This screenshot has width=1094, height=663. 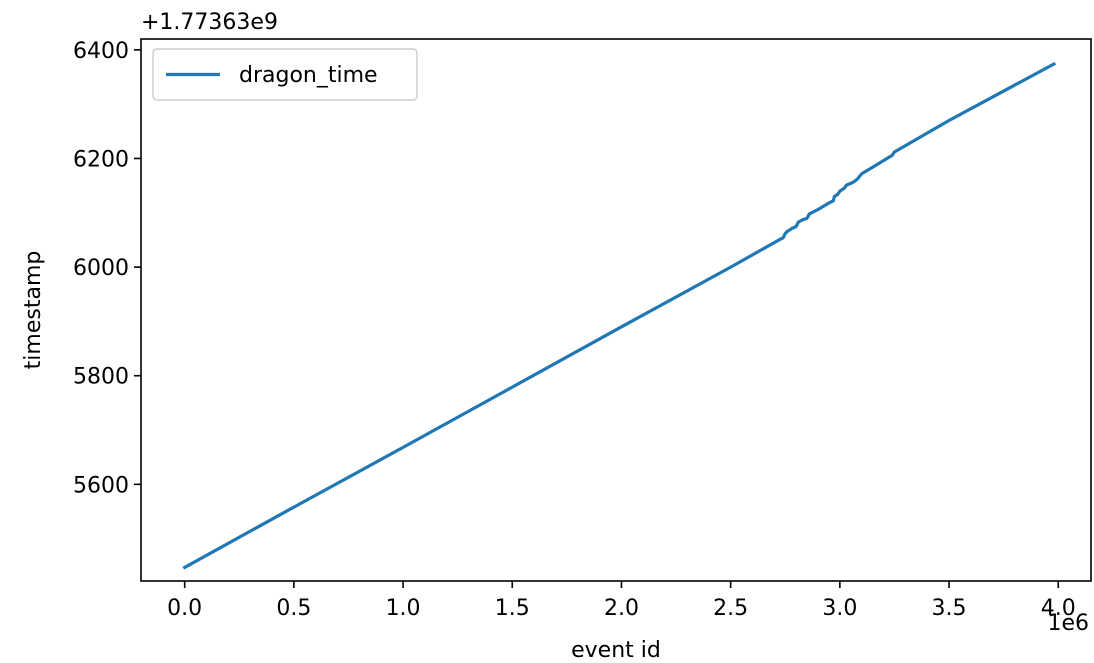 I want to click on y-tick-label: 5600, so click(x=101, y=485).